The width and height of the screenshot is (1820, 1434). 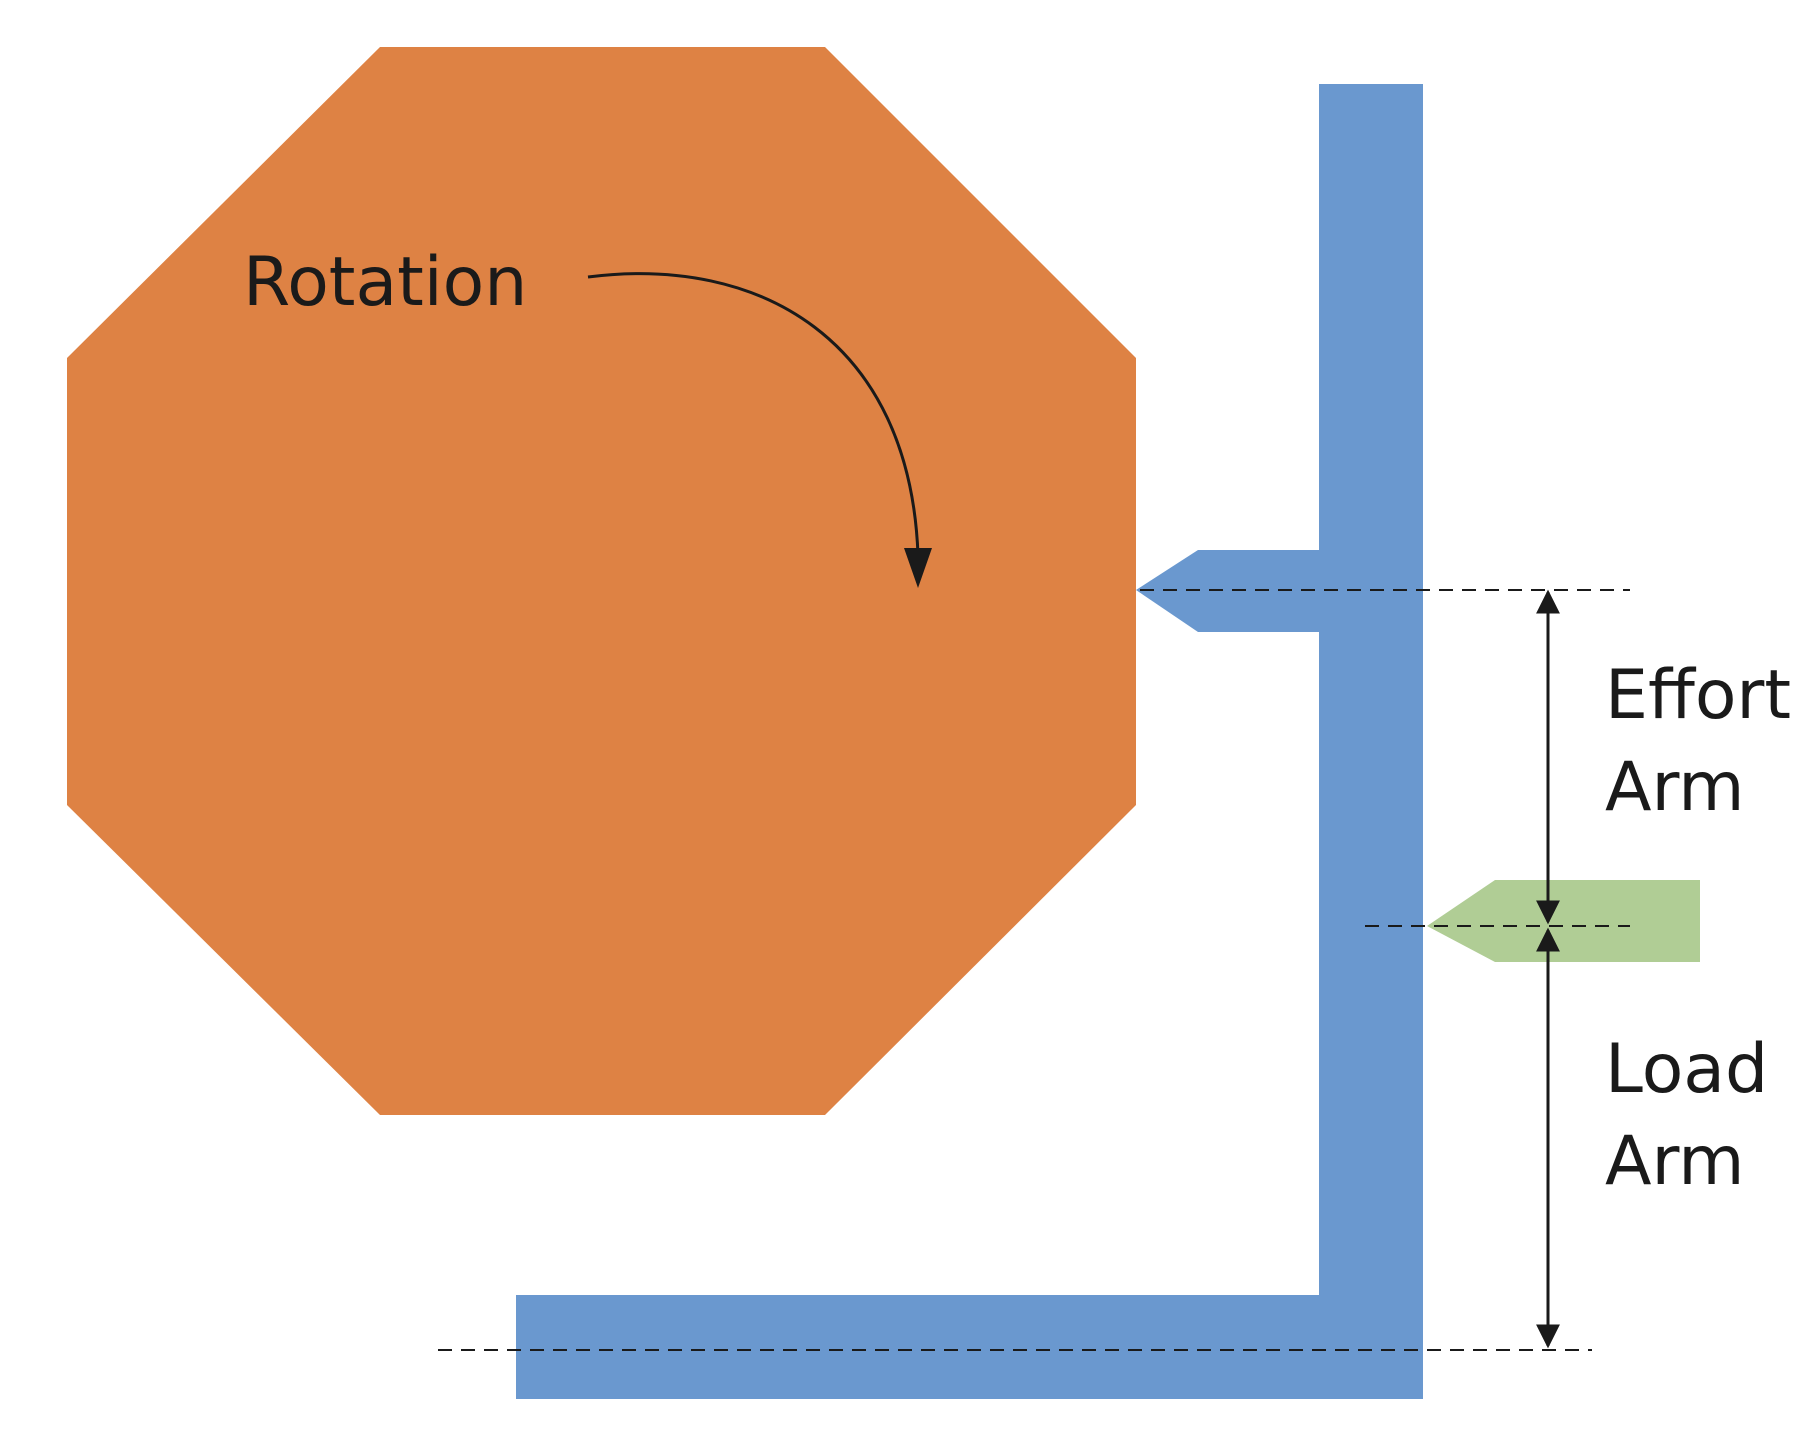 I want to click on load-arm-label-line2: Arm, so click(x=1675, y=1161).